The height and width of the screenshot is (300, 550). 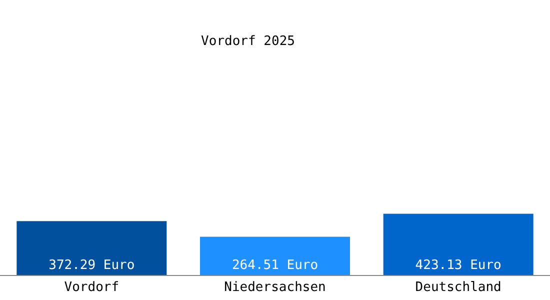 What do you see at coordinates (248, 41) in the screenshot?
I see `chart-title: Vordorf 2025` at bounding box center [248, 41].